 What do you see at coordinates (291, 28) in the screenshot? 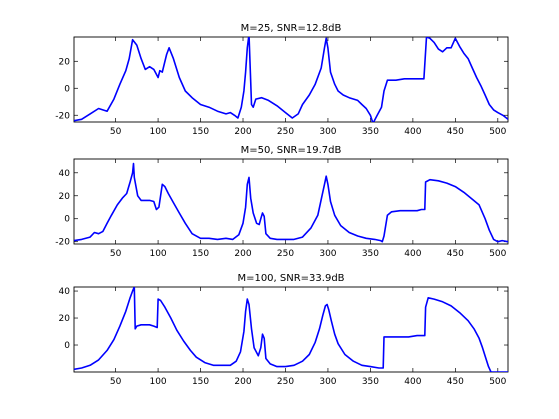
I see `subplot-title: M=25, SNR=12.8dB` at bounding box center [291, 28].